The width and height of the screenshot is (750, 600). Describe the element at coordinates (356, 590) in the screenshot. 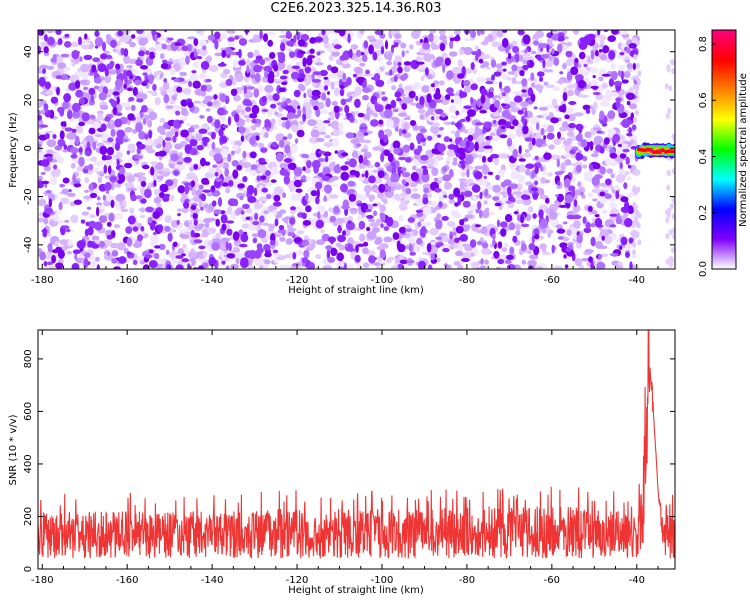

I see `snr-x-axis-label: Height of straight line (km)` at that location.